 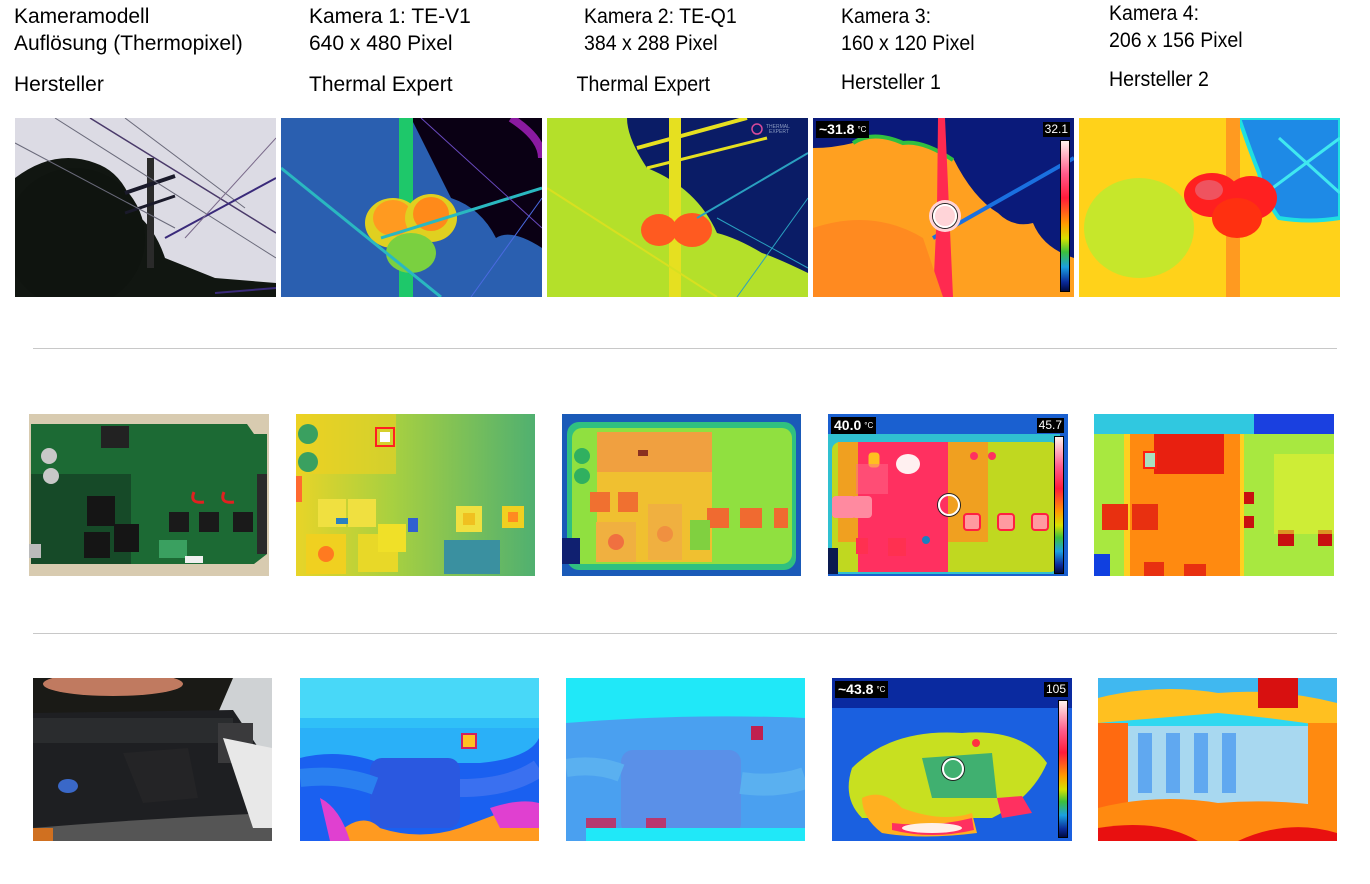 What do you see at coordinates (651, 43) in the screenshot?
I see `camera-2-resolution: 384 x 288 Pixel` at bounding box center [651, 43].